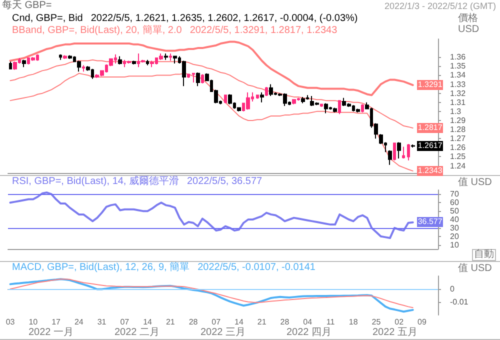  I want to click on x-tick-label: 25, so click(377, 322).